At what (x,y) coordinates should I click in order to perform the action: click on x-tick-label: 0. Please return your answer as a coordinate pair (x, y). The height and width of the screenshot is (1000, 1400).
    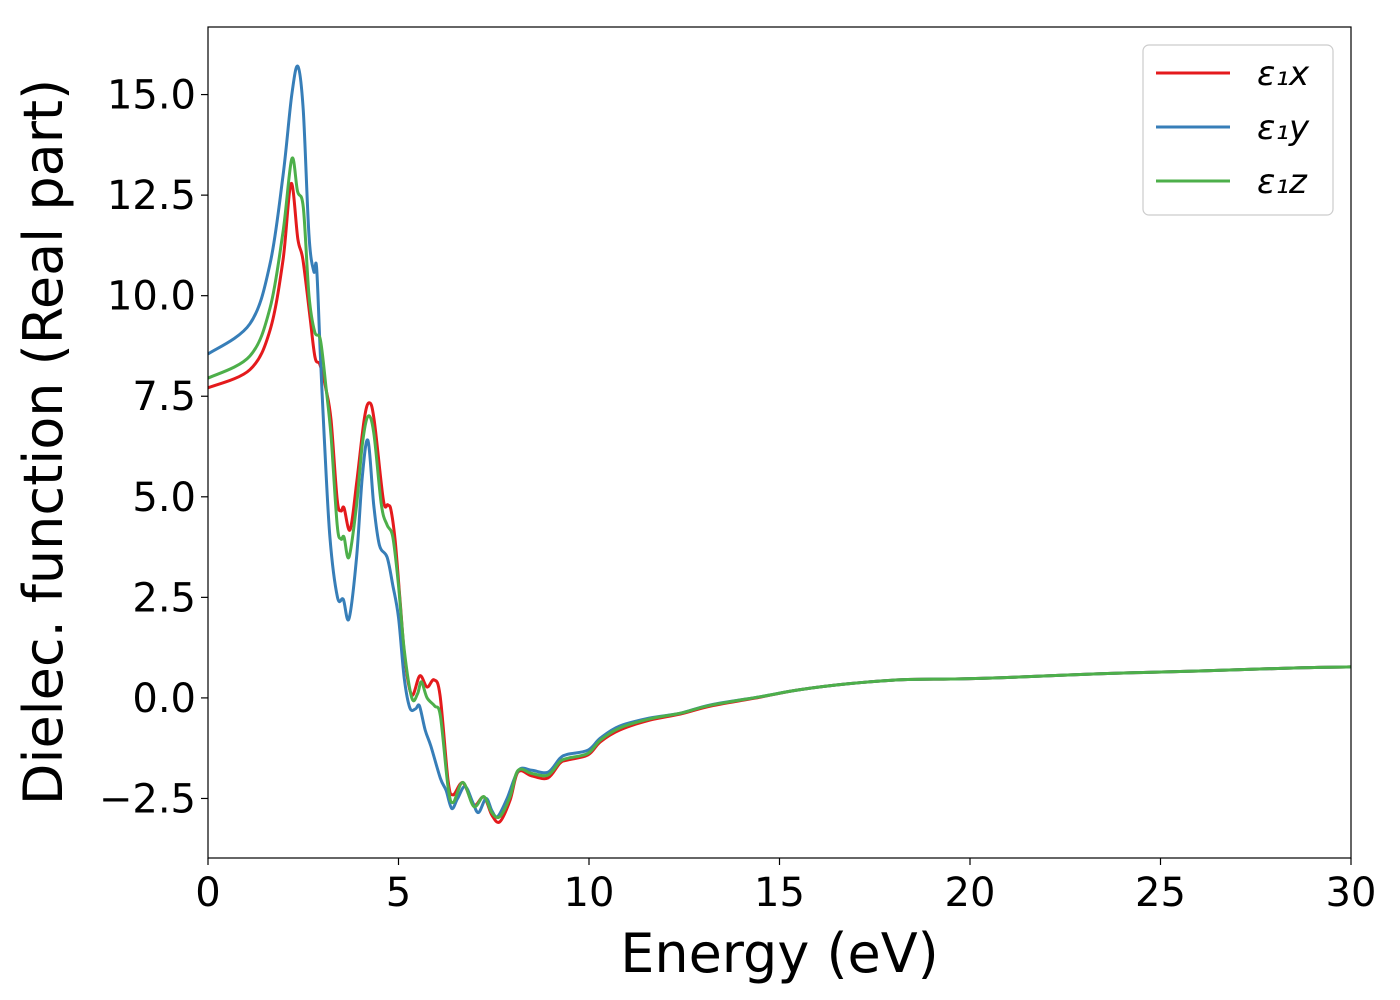
    Looking at the image, I should click on (207, 893).